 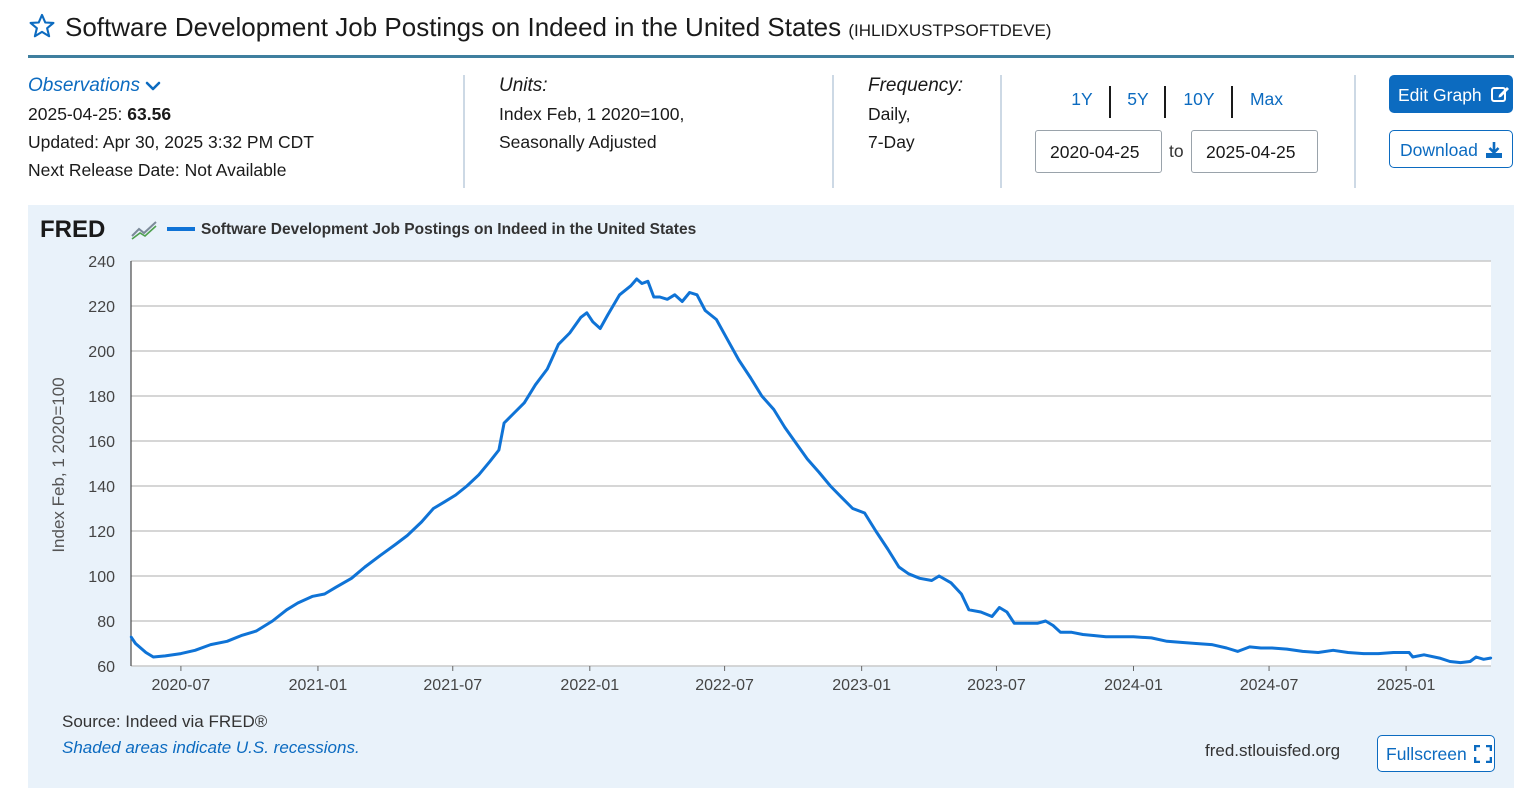 What do you see at coordinates (889, 114) in the screenshot?
I see `frequency-line-1: Daily,` at bounding box center [889, 114].